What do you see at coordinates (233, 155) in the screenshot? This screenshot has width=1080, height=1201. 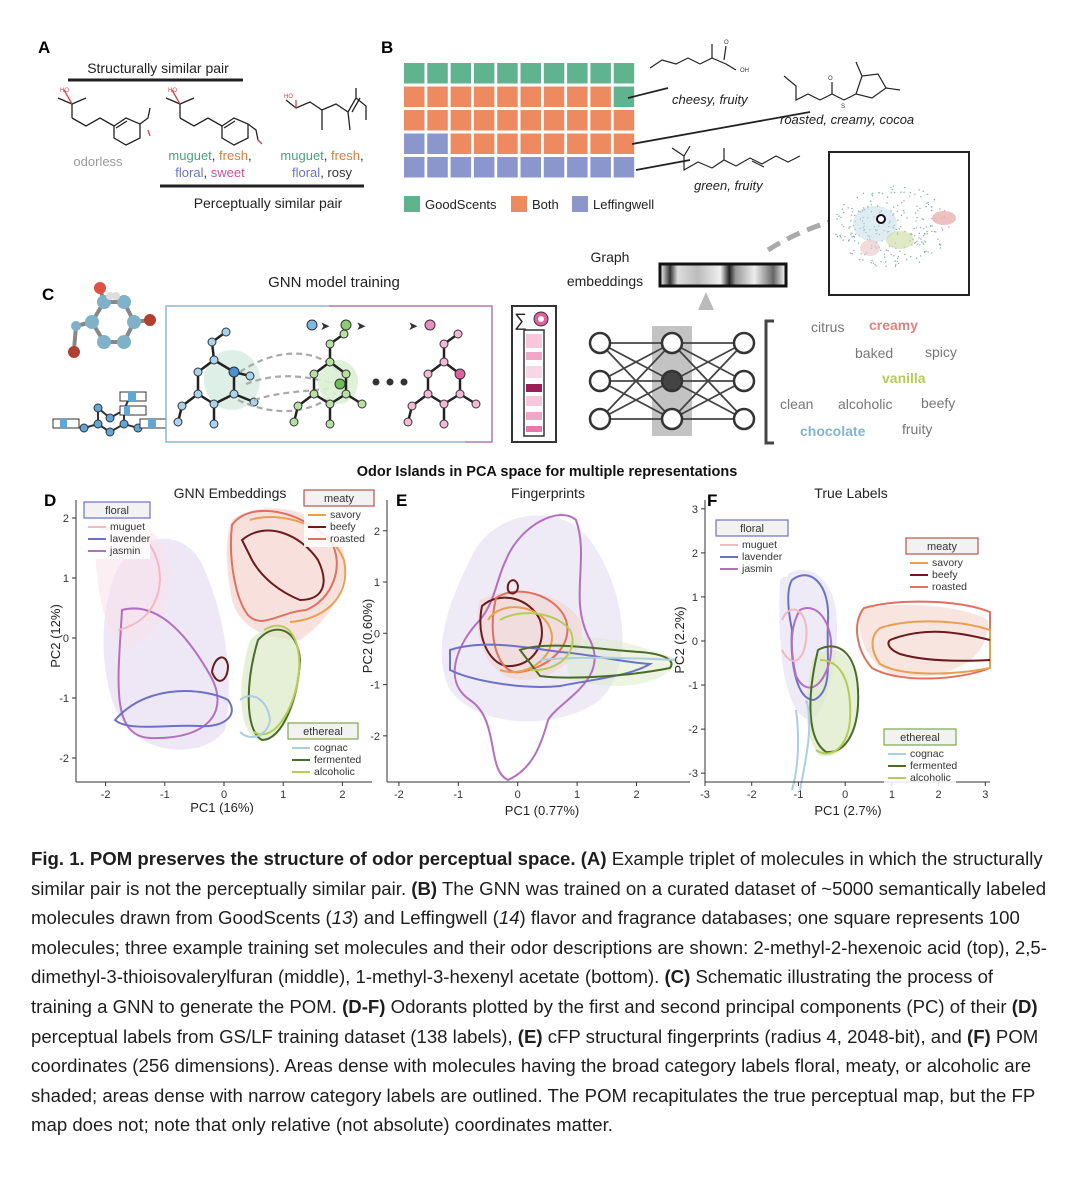 I see `mol2-desc-part: fresh` at bounding box center [233, 155].